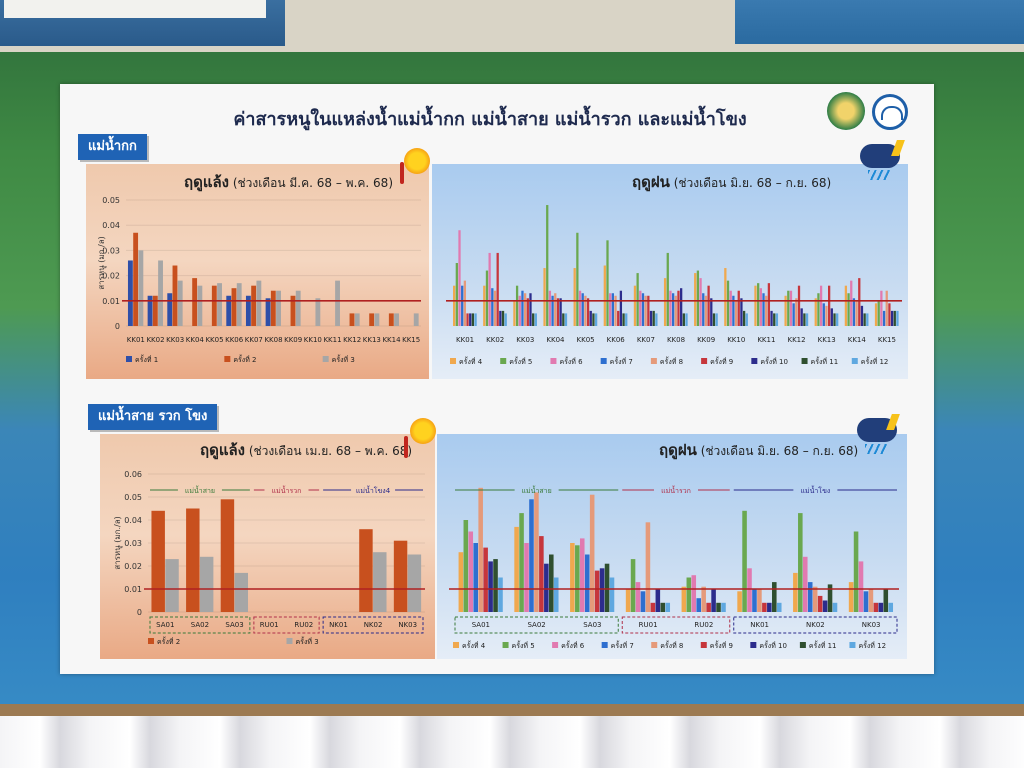  What do you see at coordinates (471, 360) in the screenshot?
I see `legend-label: ครั้งที่ 4` at bounding box center [471, 360].